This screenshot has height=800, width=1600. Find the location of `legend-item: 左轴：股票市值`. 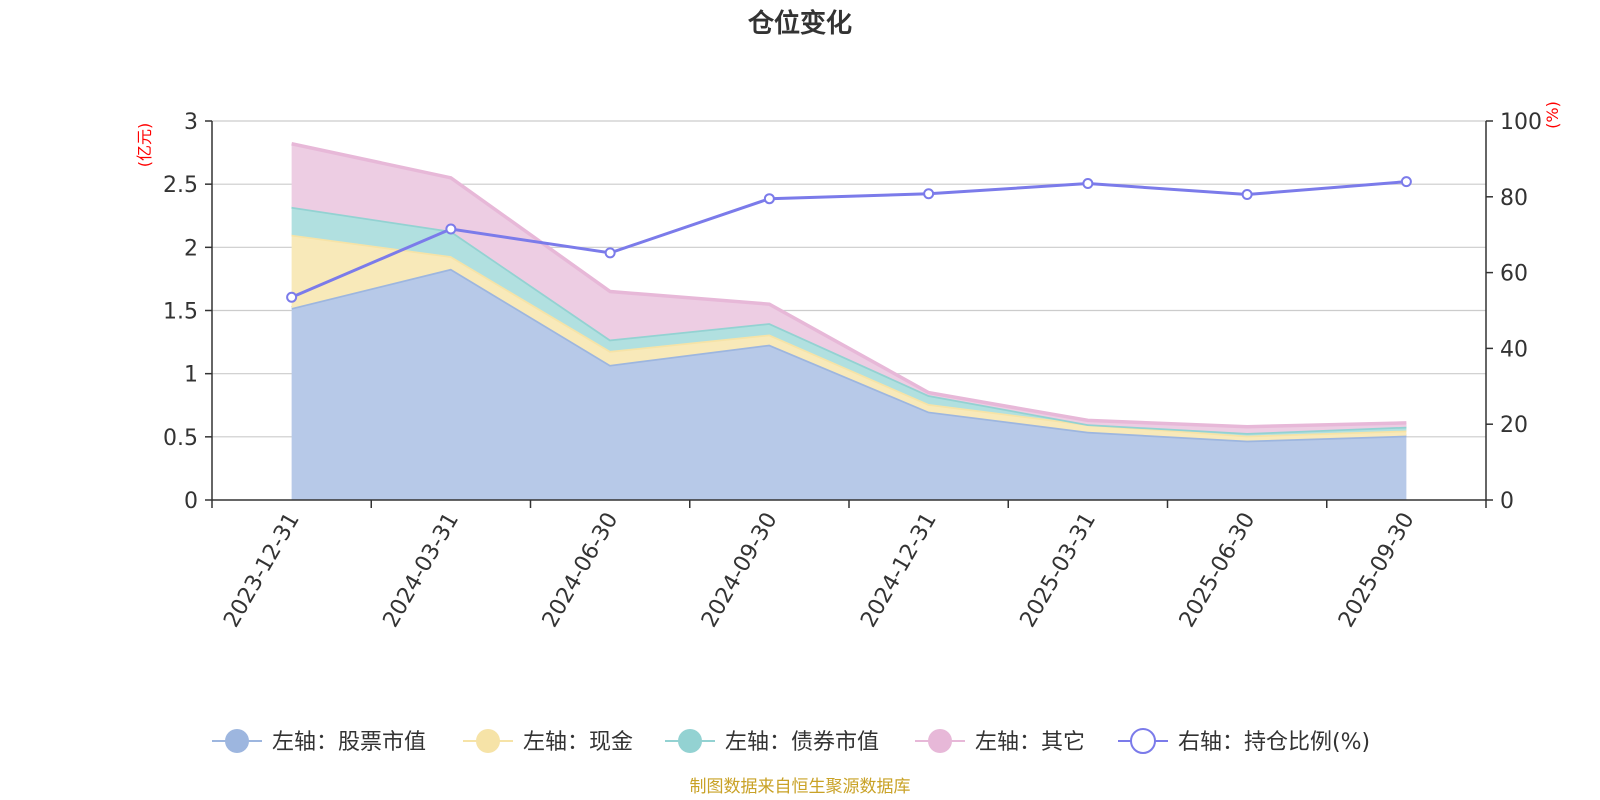

legend-item: 左轴：股票市值 is located at coordinates (319, 742).